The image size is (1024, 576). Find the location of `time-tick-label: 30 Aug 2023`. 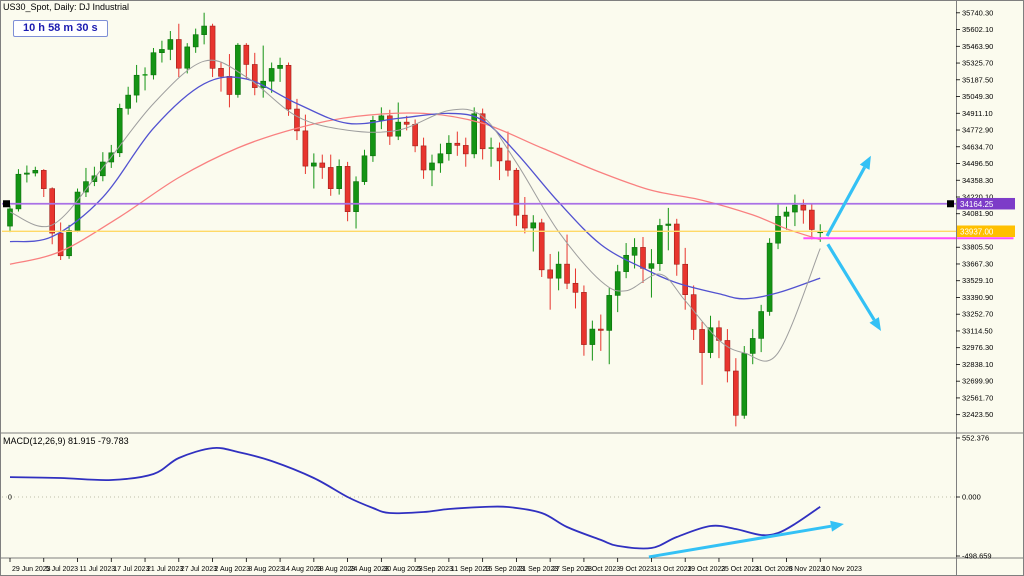

time-tick-label: 30 Aug 2023 is located at coordinates (402, 569).